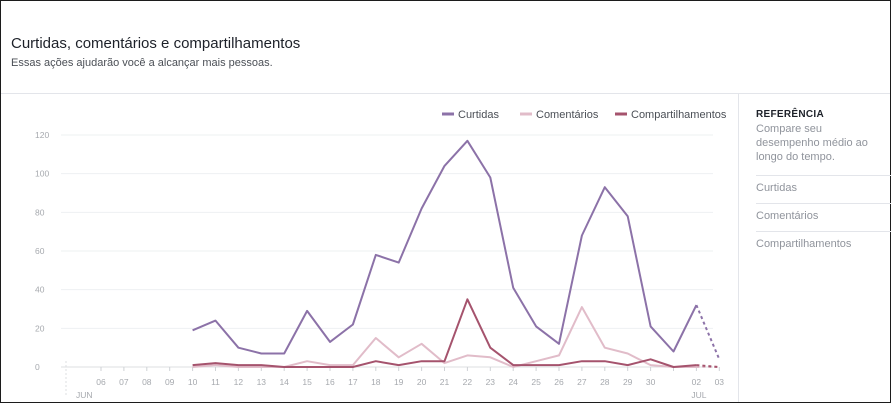 The width and height of the screenshot is (891, 407). What do you see at coordinates (40, 290) in the screenshot?
I see `y-tick-label: 40` at bounding box center [40, 290].